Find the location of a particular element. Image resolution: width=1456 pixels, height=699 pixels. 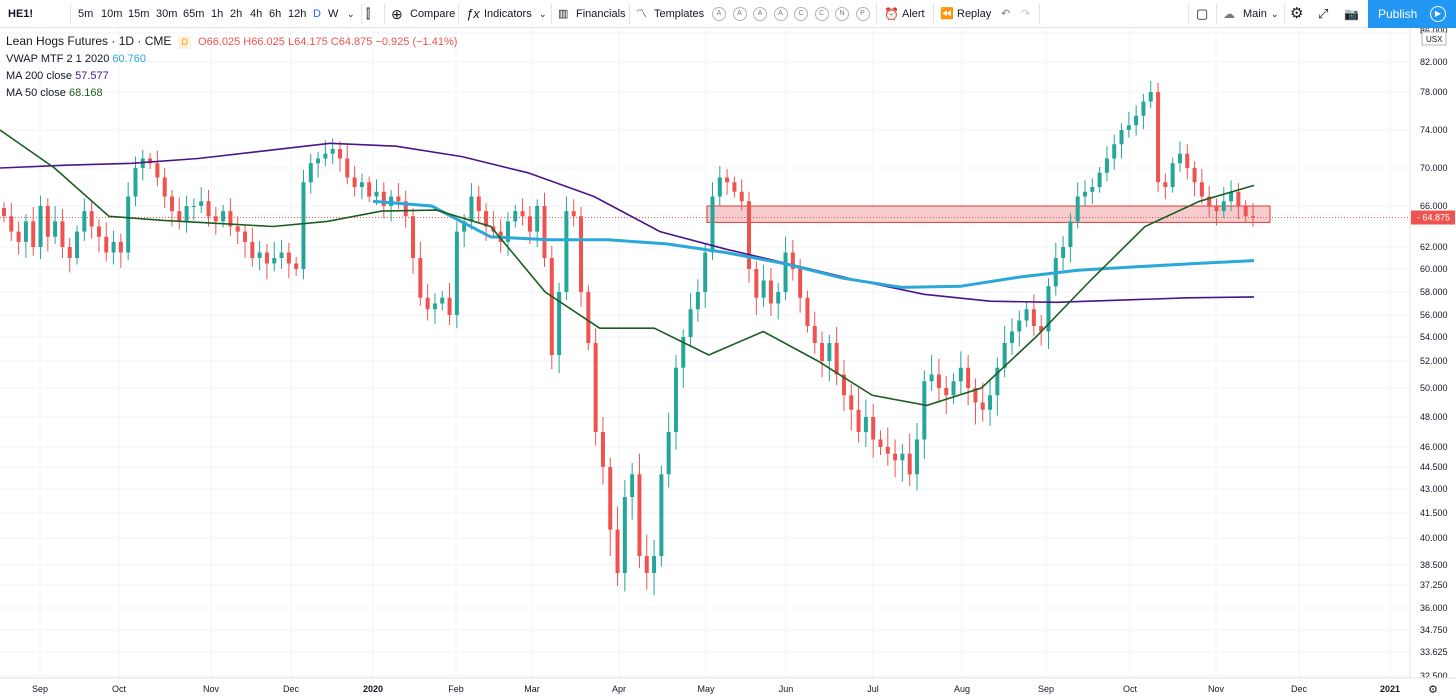

interval-w: W is located at coordinates (333, 14).